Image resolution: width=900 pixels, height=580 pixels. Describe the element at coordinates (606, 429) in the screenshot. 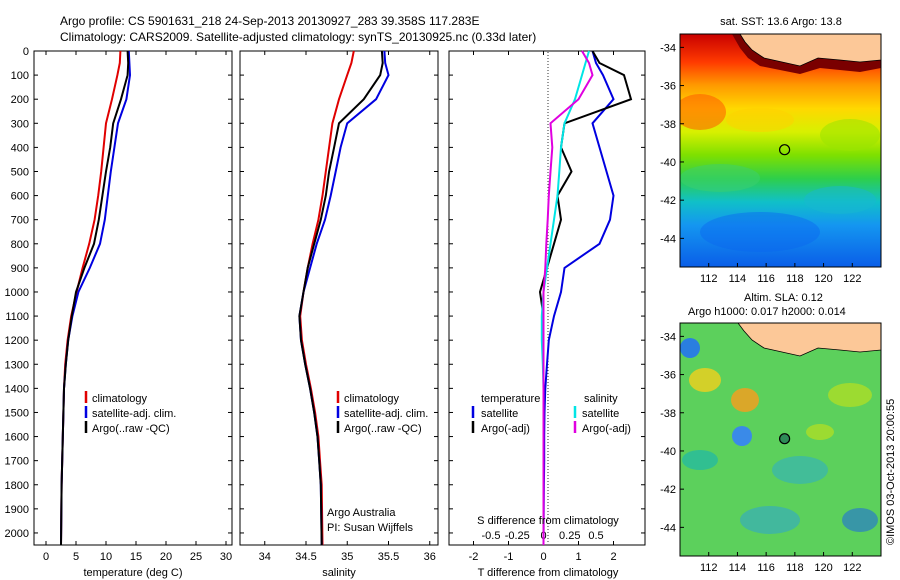

I see `legend-label-s-argo: Argo(-adj)` at that location.